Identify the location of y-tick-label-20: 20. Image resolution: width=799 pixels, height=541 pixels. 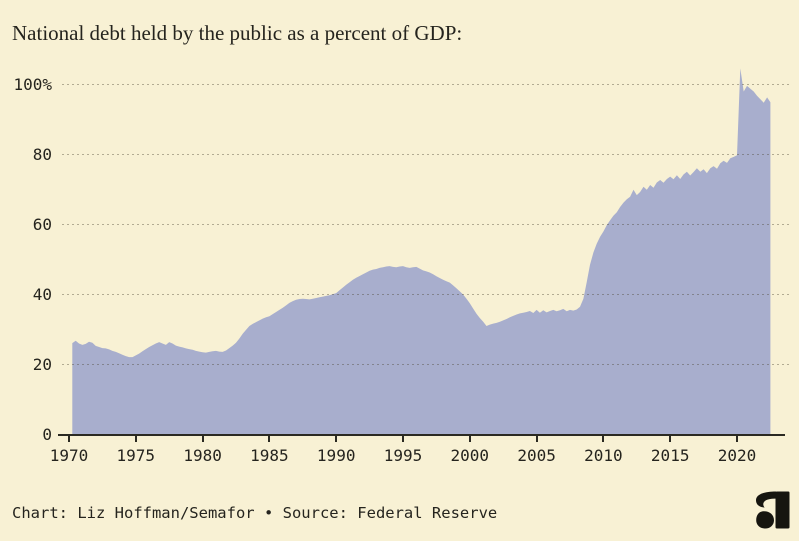
(42, 364).